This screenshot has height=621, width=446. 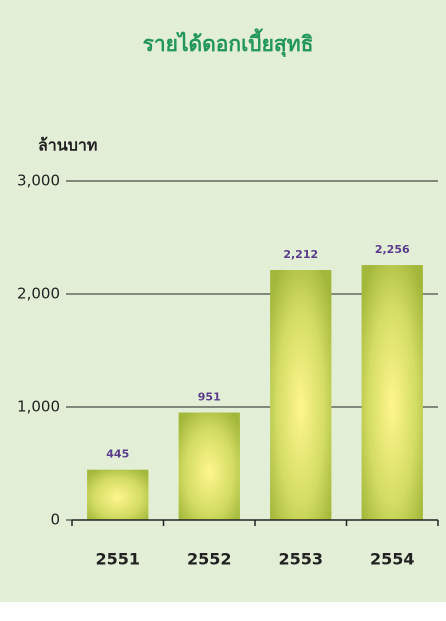 What do you see at coordinates (392, 249) in the screenshot?
I see `value-label: 2,256` at bounding box center [392, 249].